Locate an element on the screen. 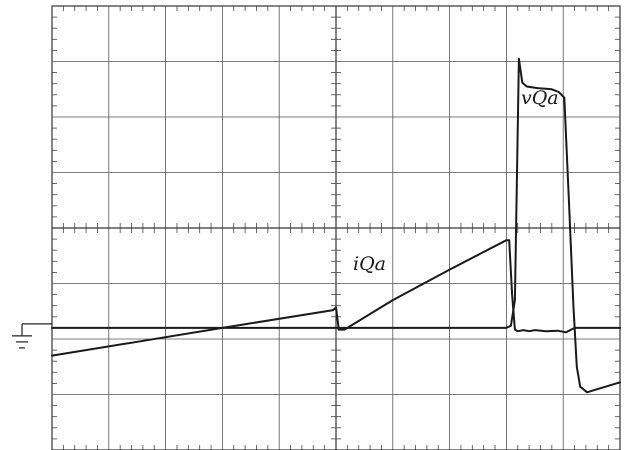  ground-symbol-icon is located at coordinates (32, 336).